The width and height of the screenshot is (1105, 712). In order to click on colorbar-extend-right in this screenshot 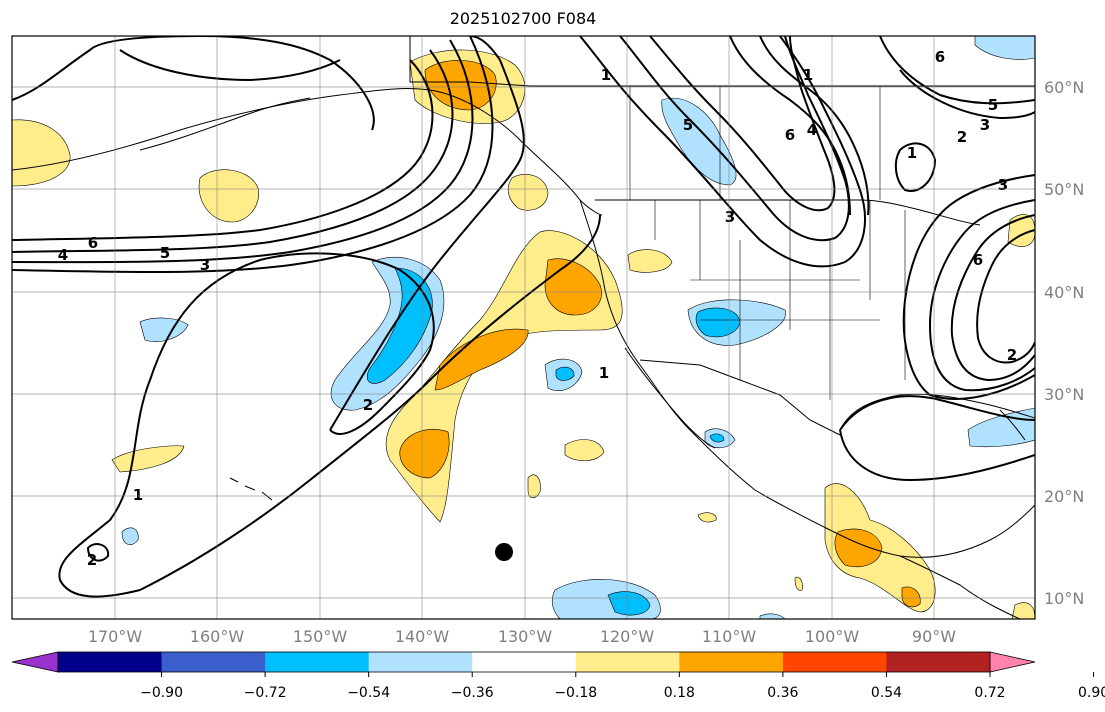, I will do `click(1012, 662)`.